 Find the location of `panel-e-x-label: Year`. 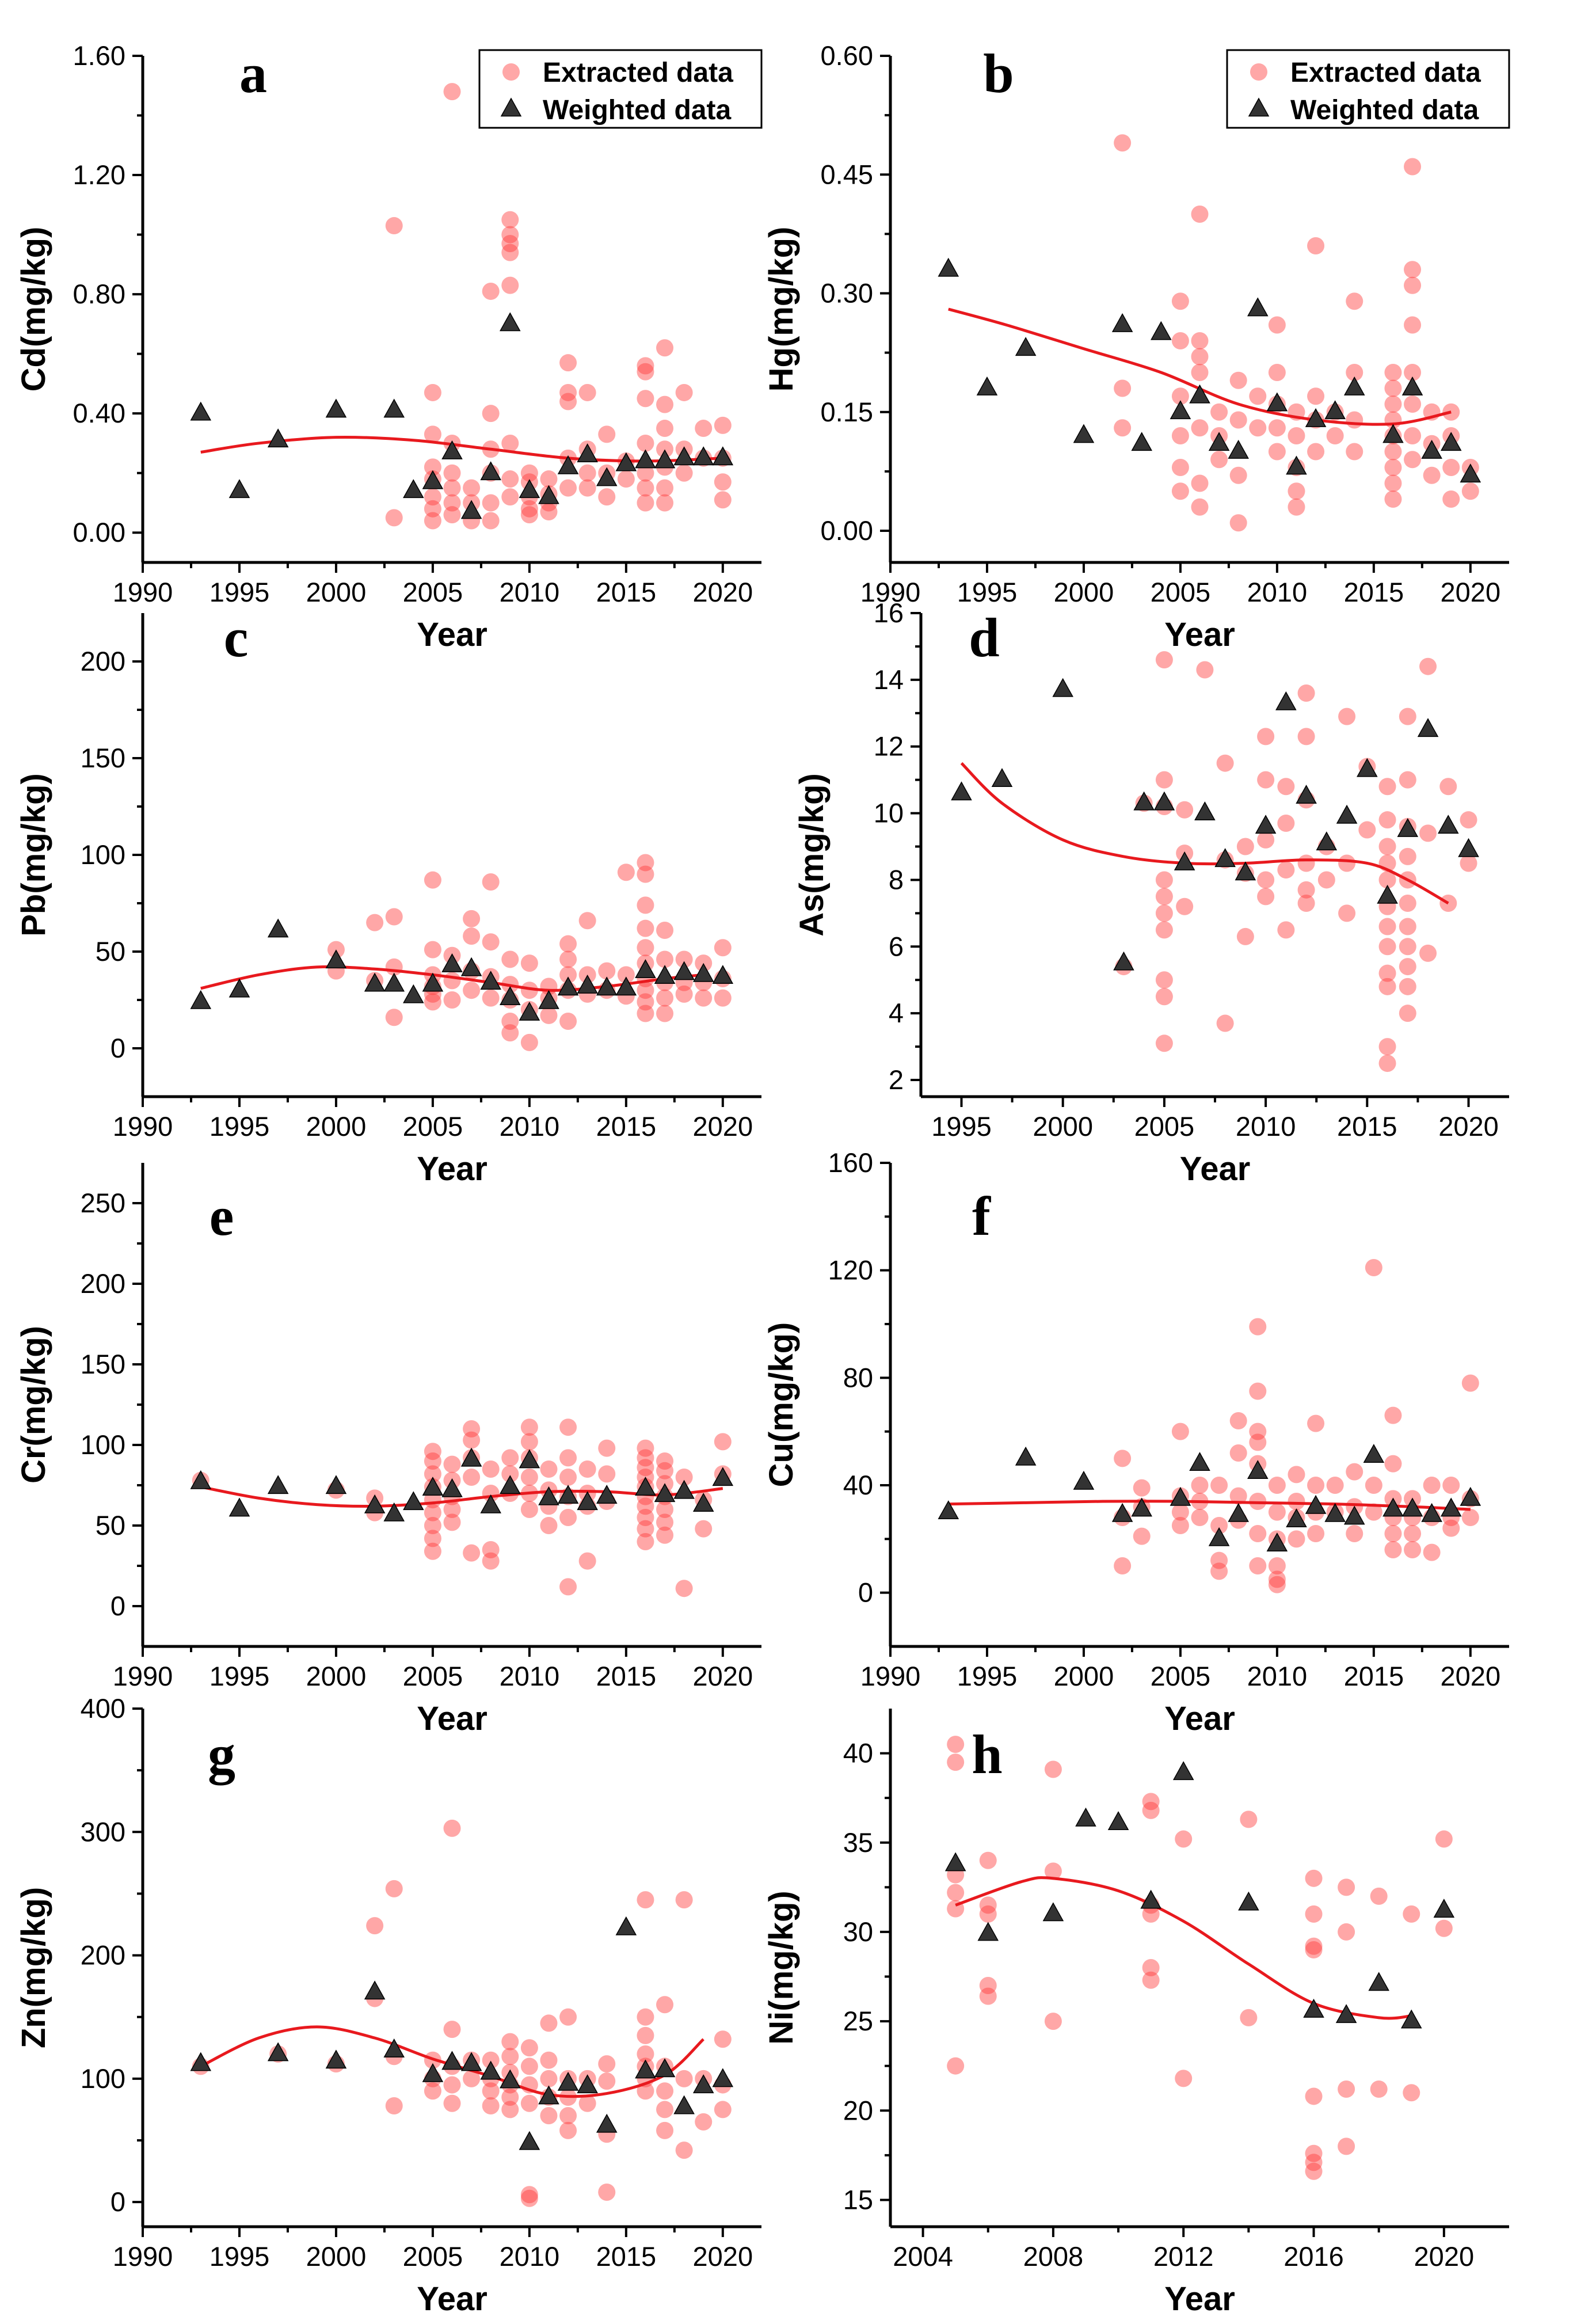

panel-e-x-label: Year is located at coordinates (452, 1719).